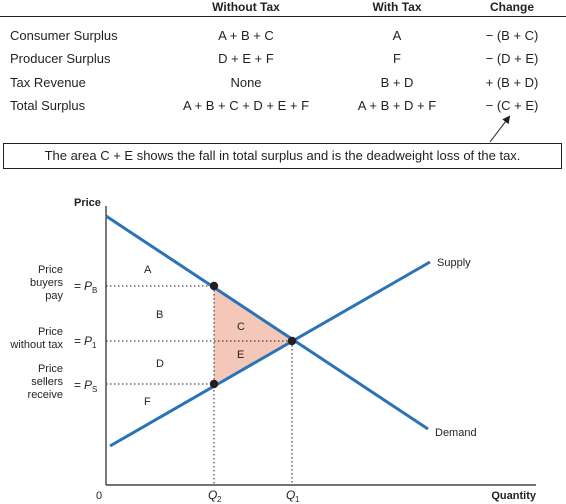  I want to click on cell-with-tax: B + D, so click(397, 82).